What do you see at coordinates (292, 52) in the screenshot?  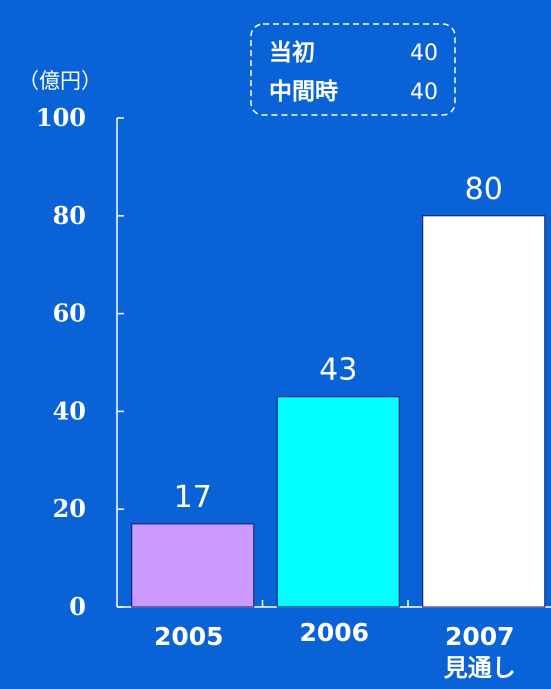 I see `note-label-initial: 当初` at bounding box center [292, 52].